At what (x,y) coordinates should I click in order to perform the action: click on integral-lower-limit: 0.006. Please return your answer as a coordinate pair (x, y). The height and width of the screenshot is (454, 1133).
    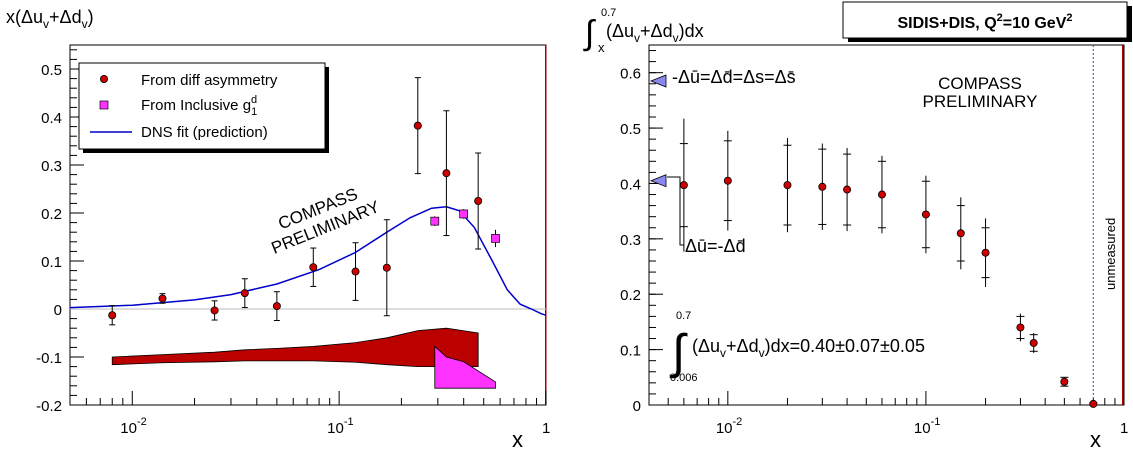
    Looking at the image, I should click on (684, 378).